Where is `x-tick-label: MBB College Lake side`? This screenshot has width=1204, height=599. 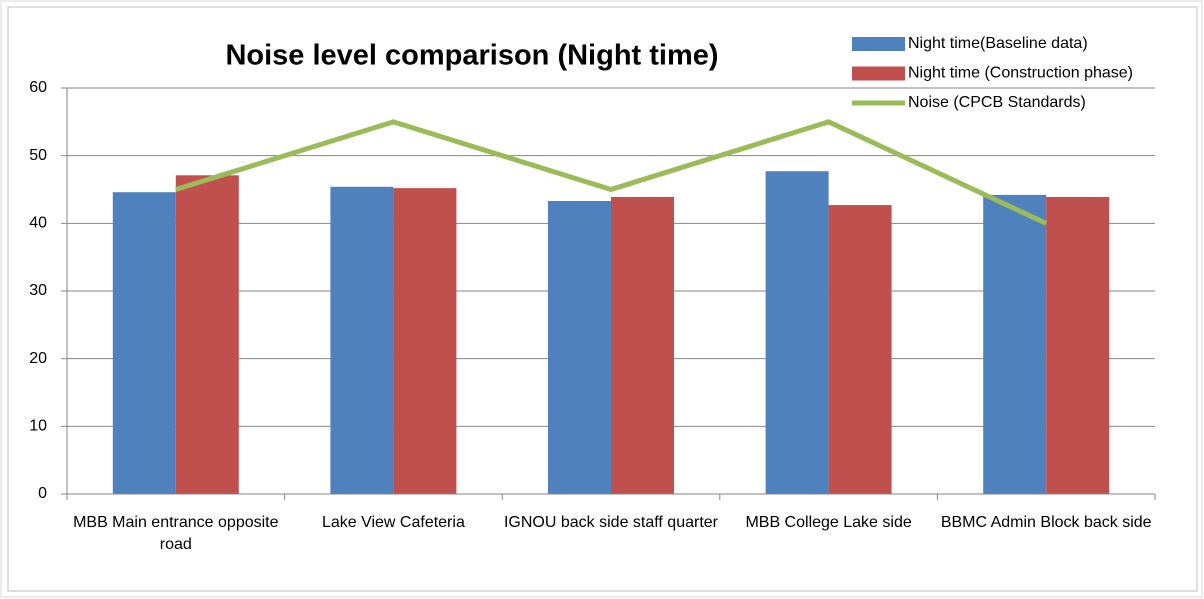 x-tick-label: MBB College Lake side is located at coordinates (828, 522).